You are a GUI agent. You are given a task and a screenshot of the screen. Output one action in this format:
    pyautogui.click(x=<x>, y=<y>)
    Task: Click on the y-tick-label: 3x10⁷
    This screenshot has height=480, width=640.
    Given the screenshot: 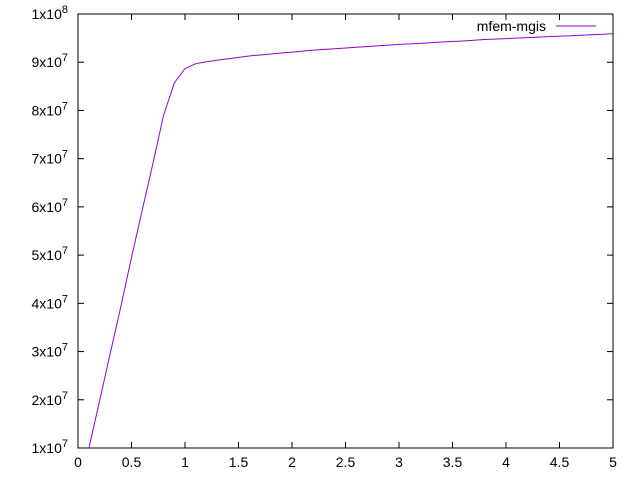 What is the action you would take?
    pyautogui.click(x=50, y=351)
    